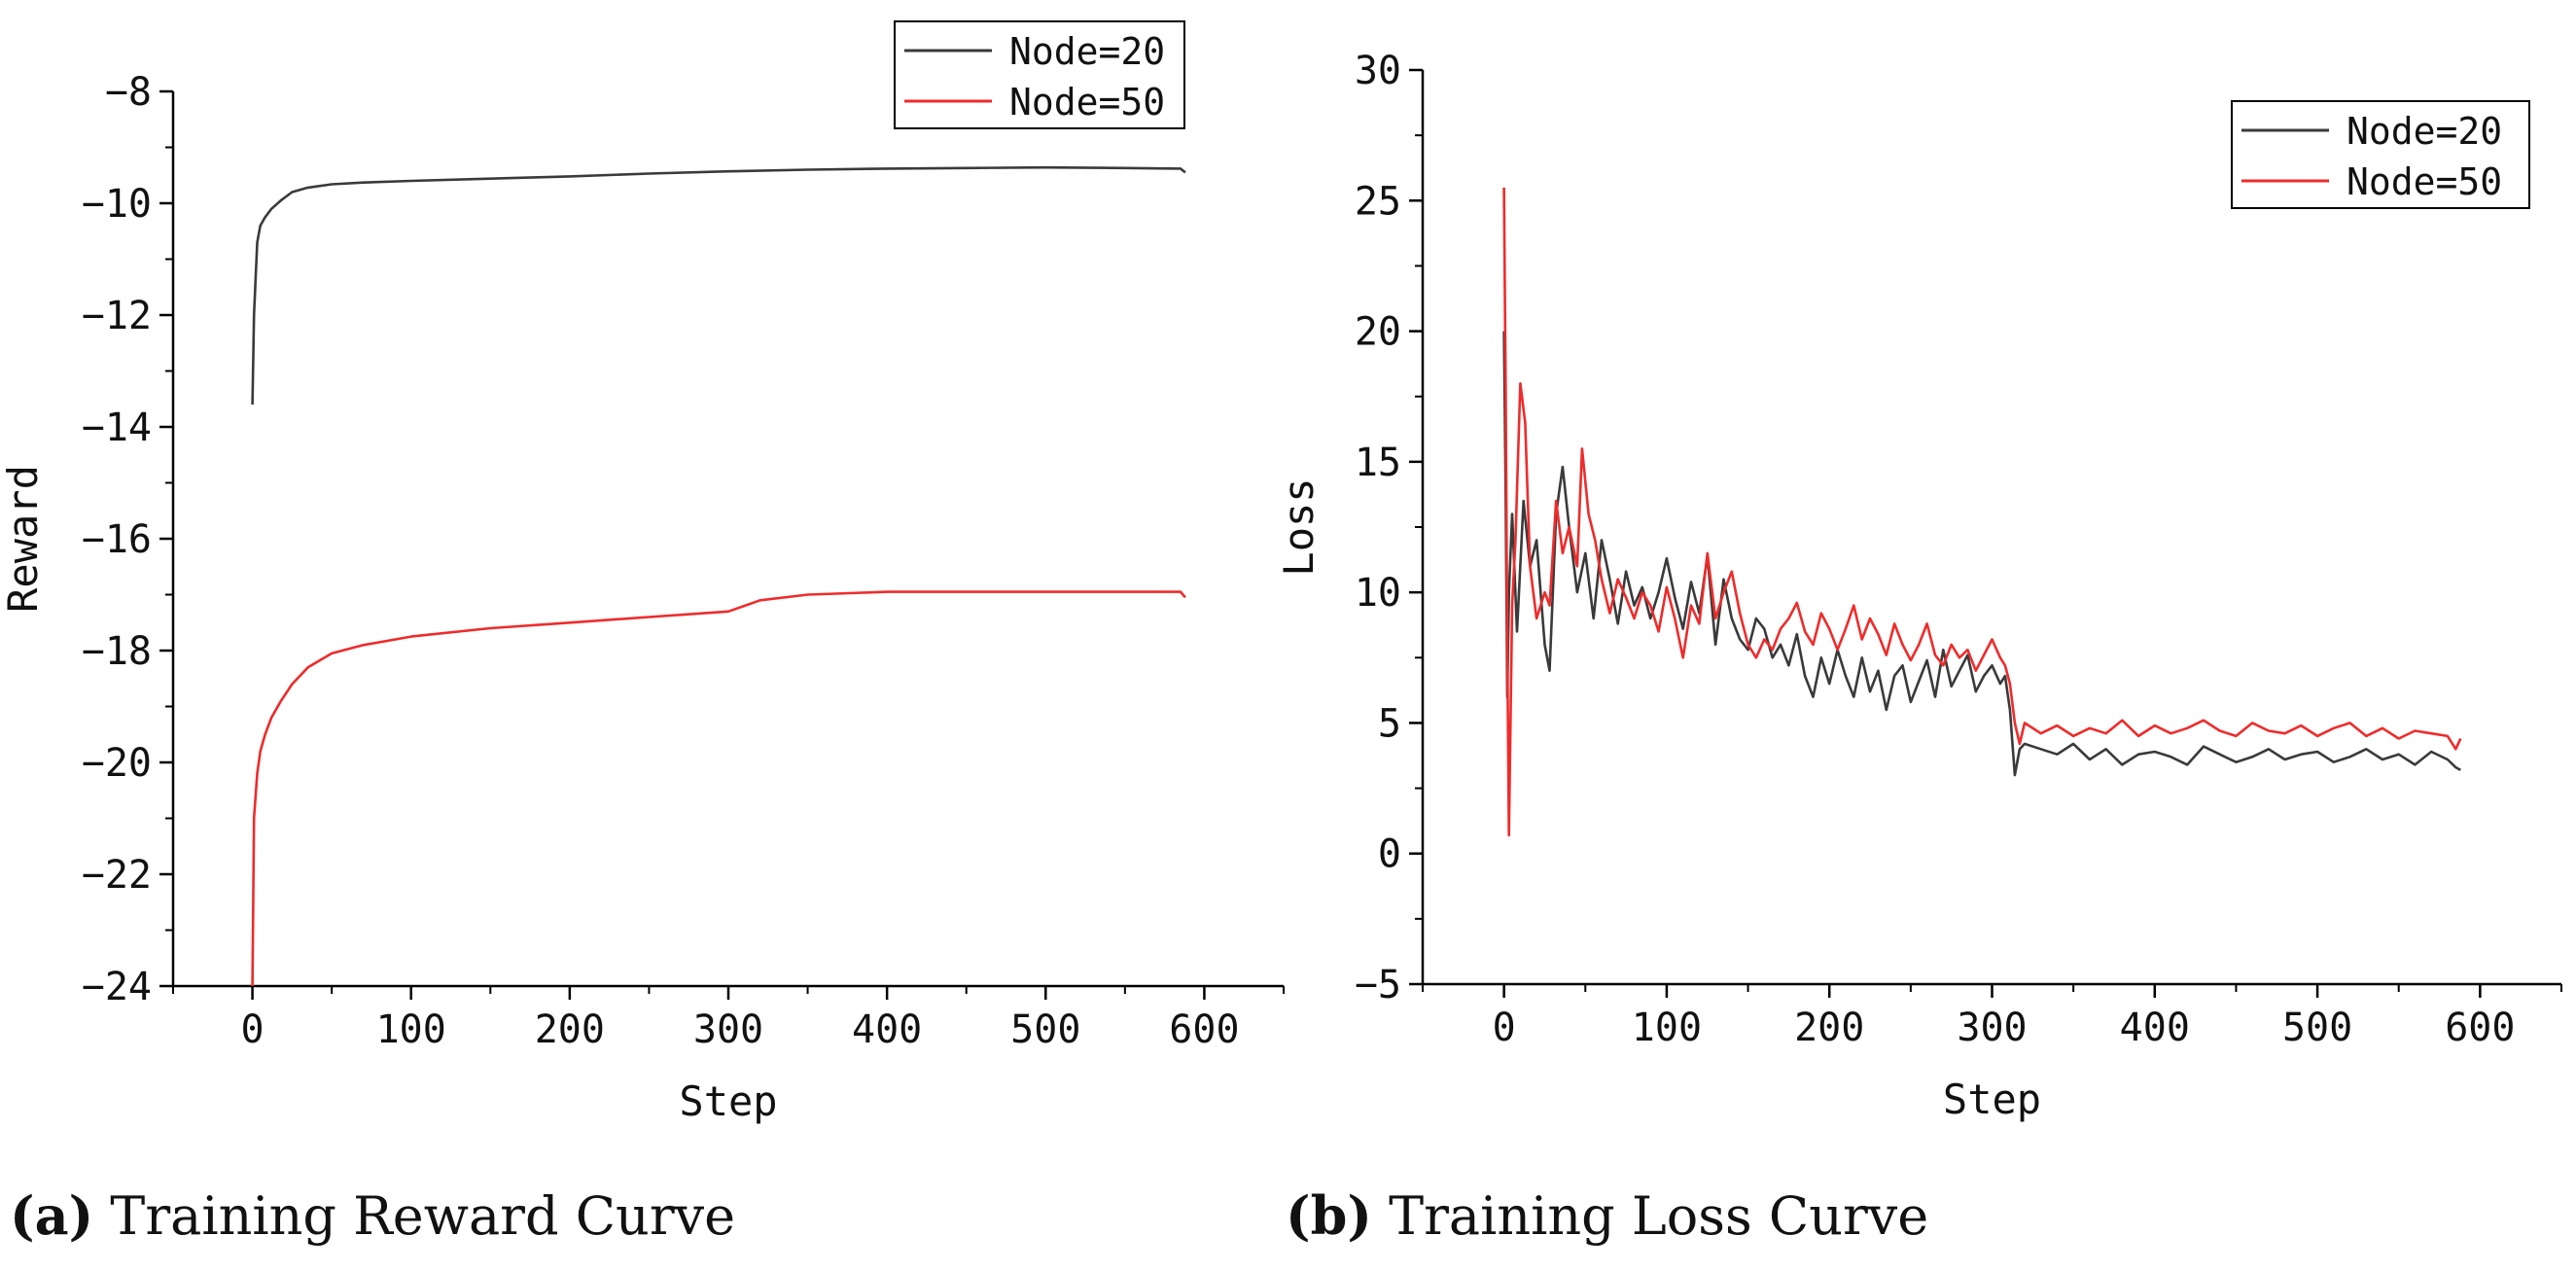 The width and height of the screenshot is (2576, 1271). Describe the element at coordinates (1378, 333) in the screenshot. I see `loss-y-tick-label: 20` at that location.